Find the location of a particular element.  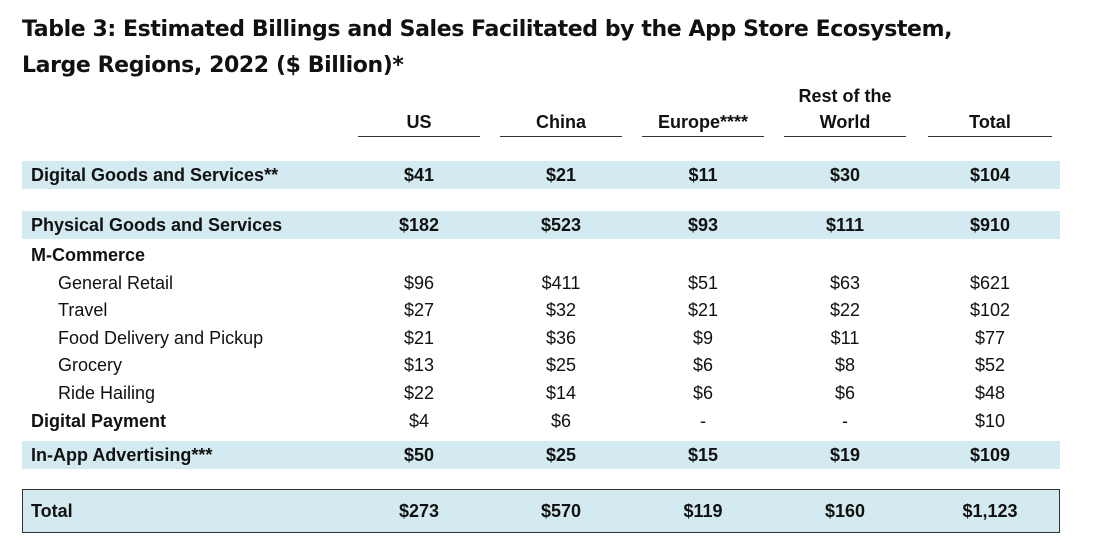

cell-europe: $21 is located at coordinates (703, 310).